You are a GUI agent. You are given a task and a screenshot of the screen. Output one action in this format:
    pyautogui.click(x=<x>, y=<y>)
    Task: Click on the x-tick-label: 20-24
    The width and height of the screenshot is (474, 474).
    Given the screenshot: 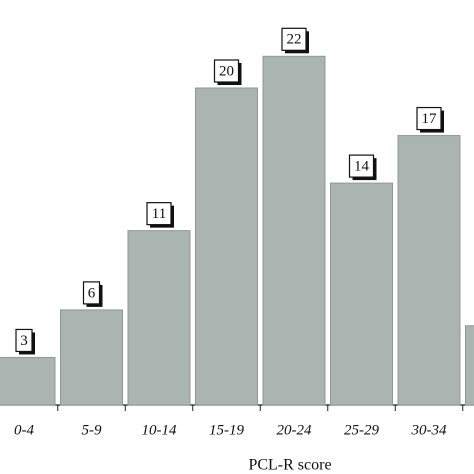 What is the action you would take?
    pyautogui.click(x=294, y=430)
    